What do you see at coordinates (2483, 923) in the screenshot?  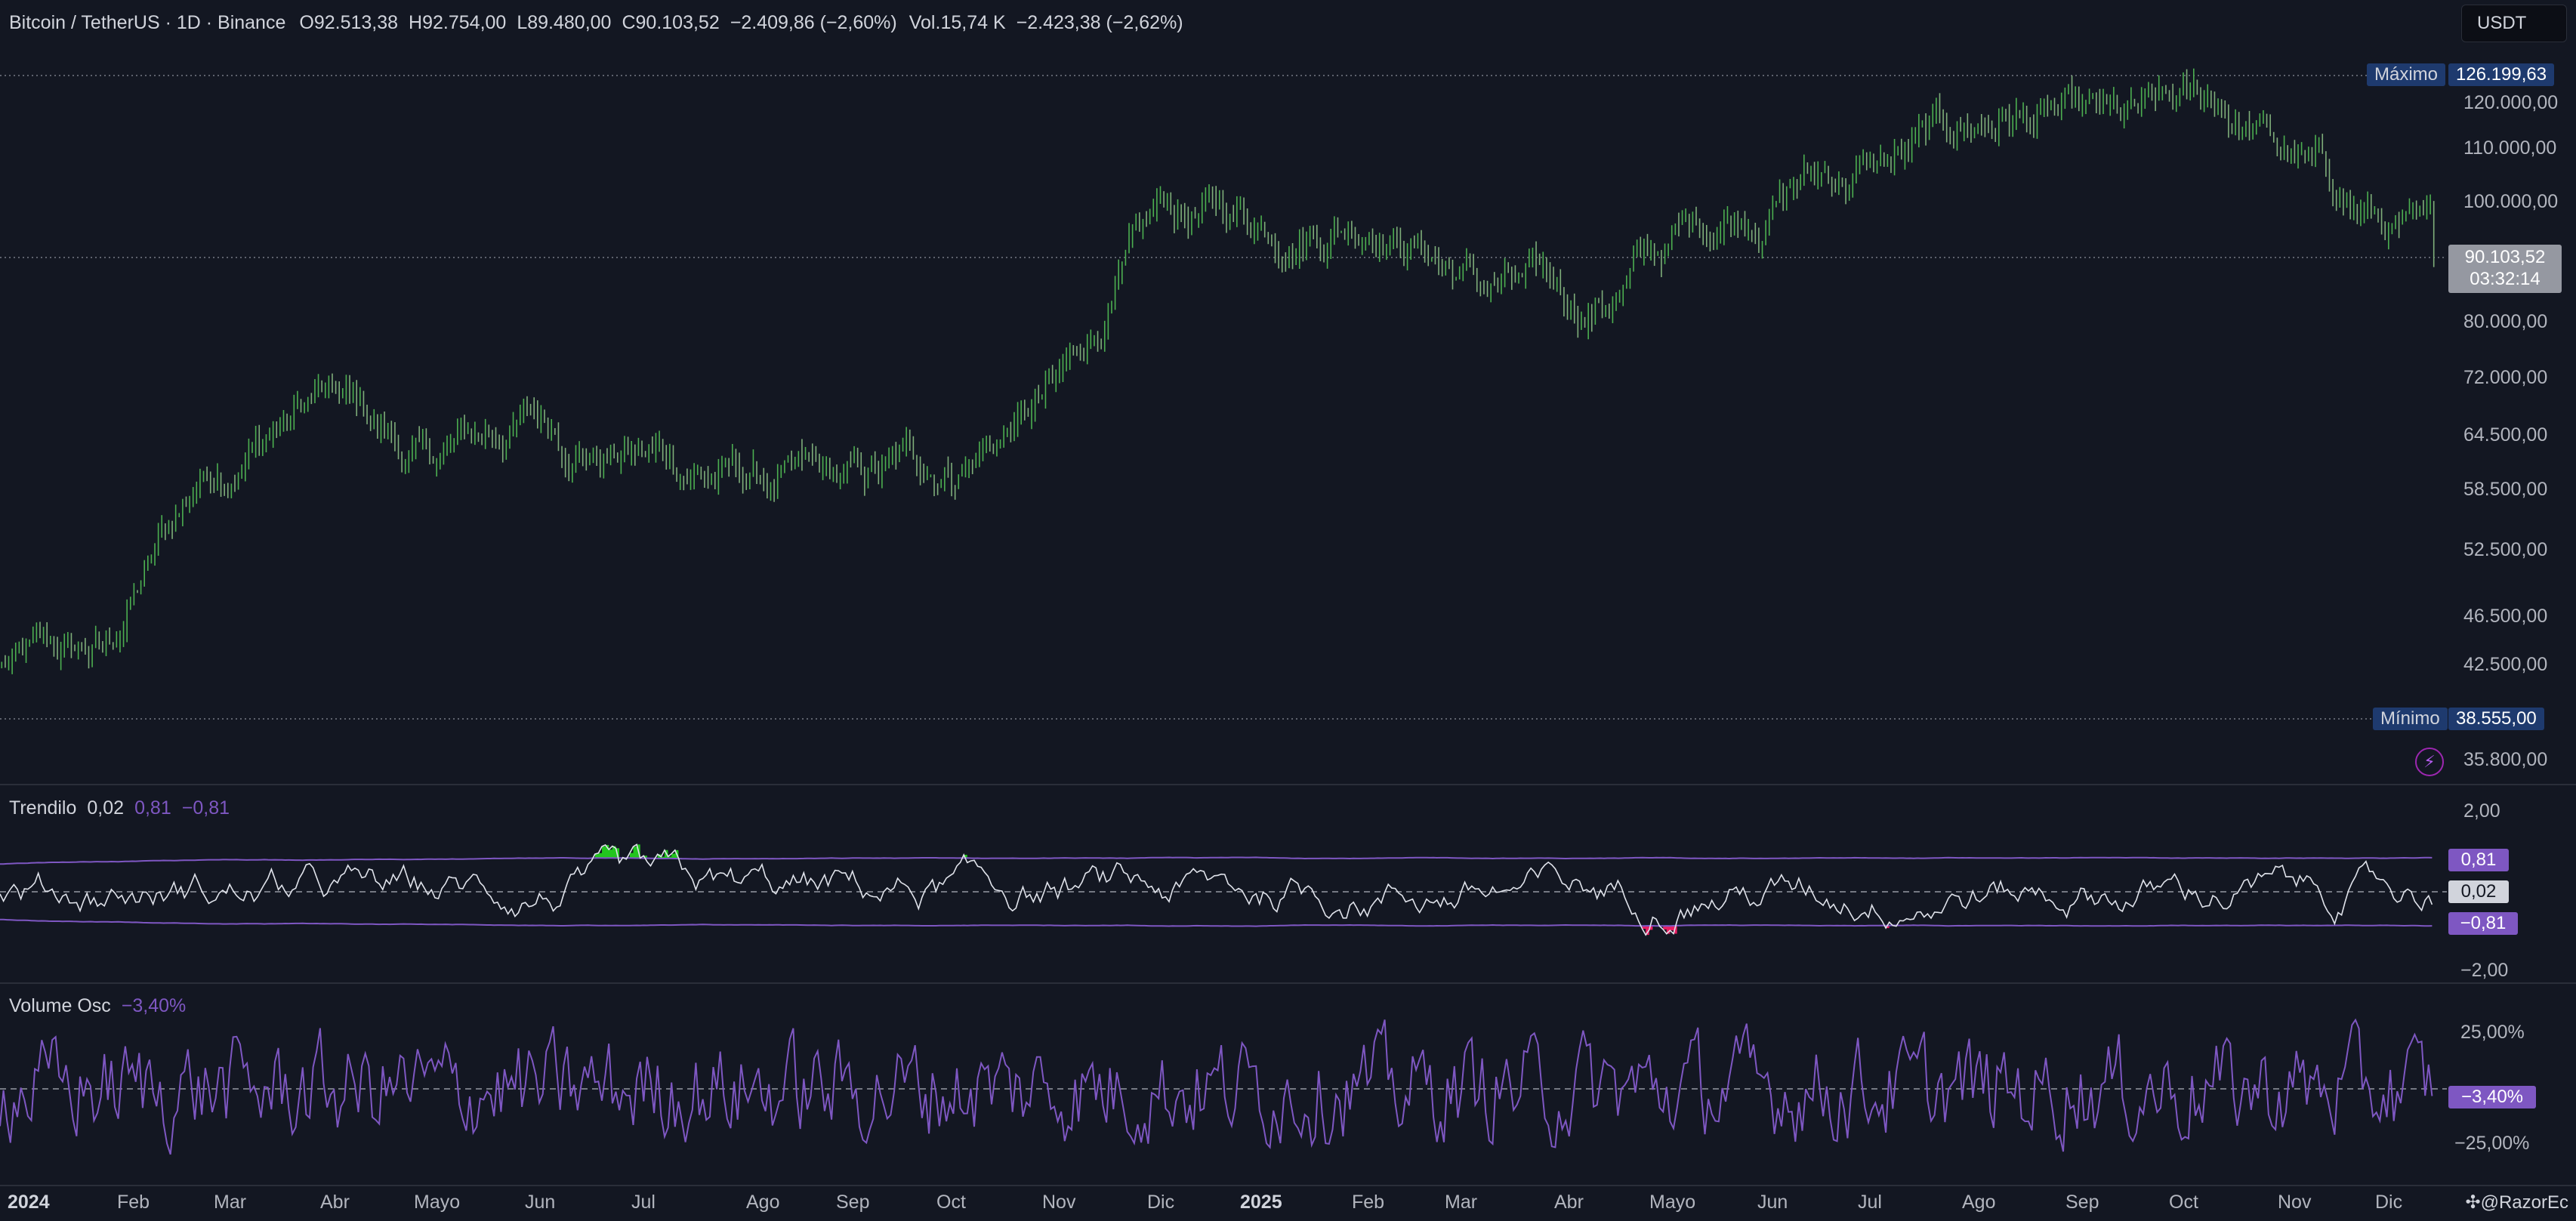 I see `trendilo-lower-tag: −0,81` at bounding box center [2483, 923].